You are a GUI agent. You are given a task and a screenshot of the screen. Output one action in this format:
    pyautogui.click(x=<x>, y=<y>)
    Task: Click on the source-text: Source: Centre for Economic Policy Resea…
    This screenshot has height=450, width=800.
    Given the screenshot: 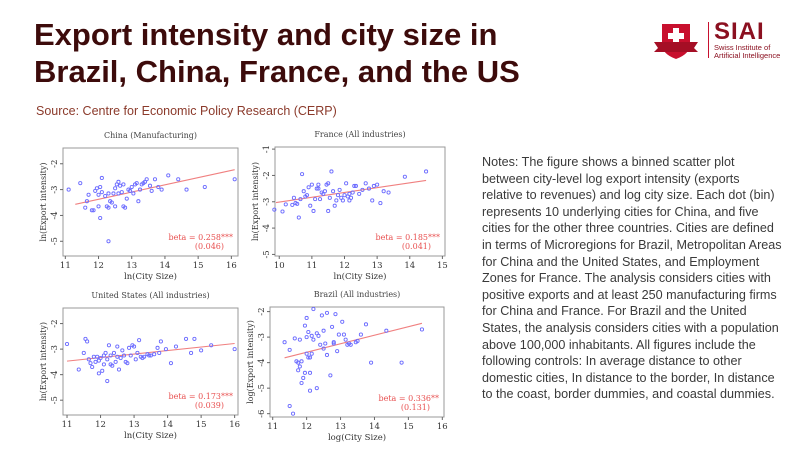 What is the action you would take?
    pyautogui.click(x=186, y=111)
    